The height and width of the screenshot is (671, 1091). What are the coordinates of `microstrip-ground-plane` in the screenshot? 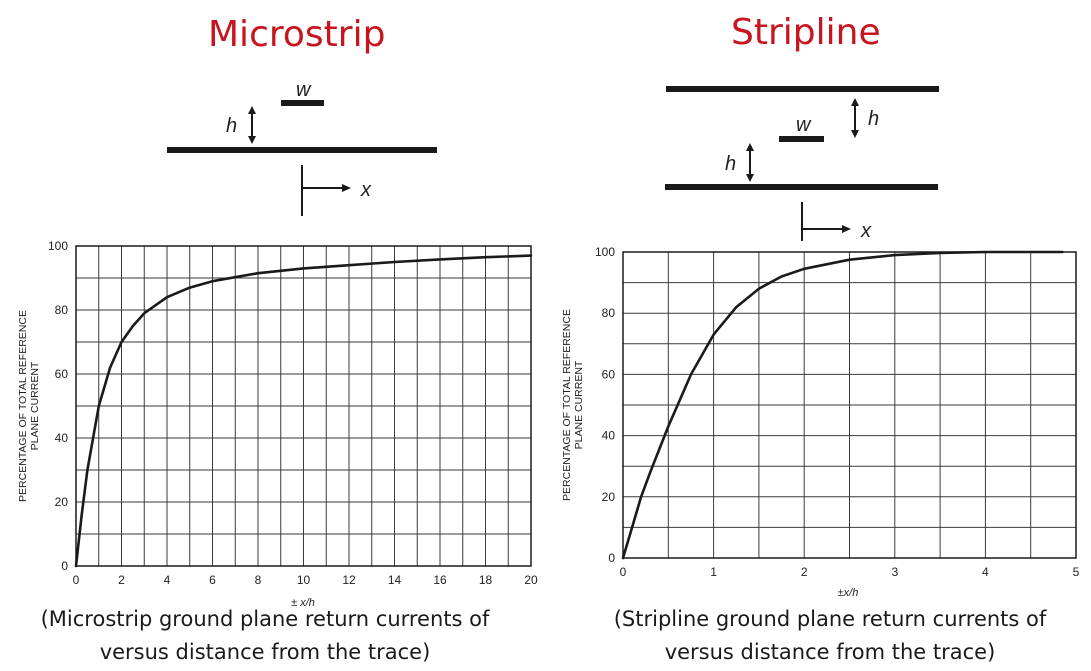 It's located at (302, 150).